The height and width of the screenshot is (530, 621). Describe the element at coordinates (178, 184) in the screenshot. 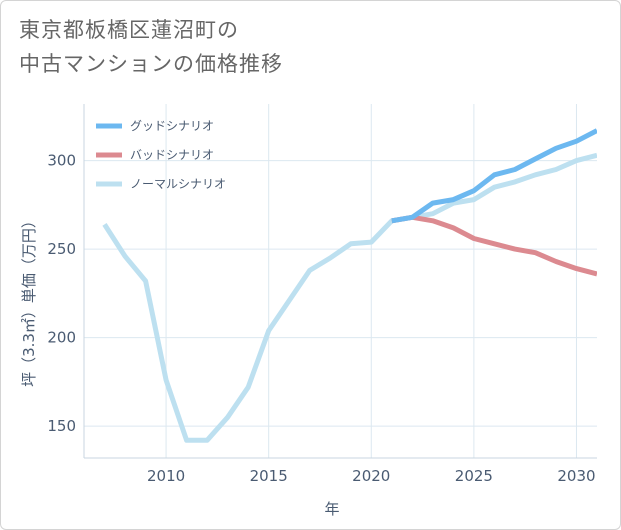

I see `legend-label-normal: ノーマルシナリオ` at that location.